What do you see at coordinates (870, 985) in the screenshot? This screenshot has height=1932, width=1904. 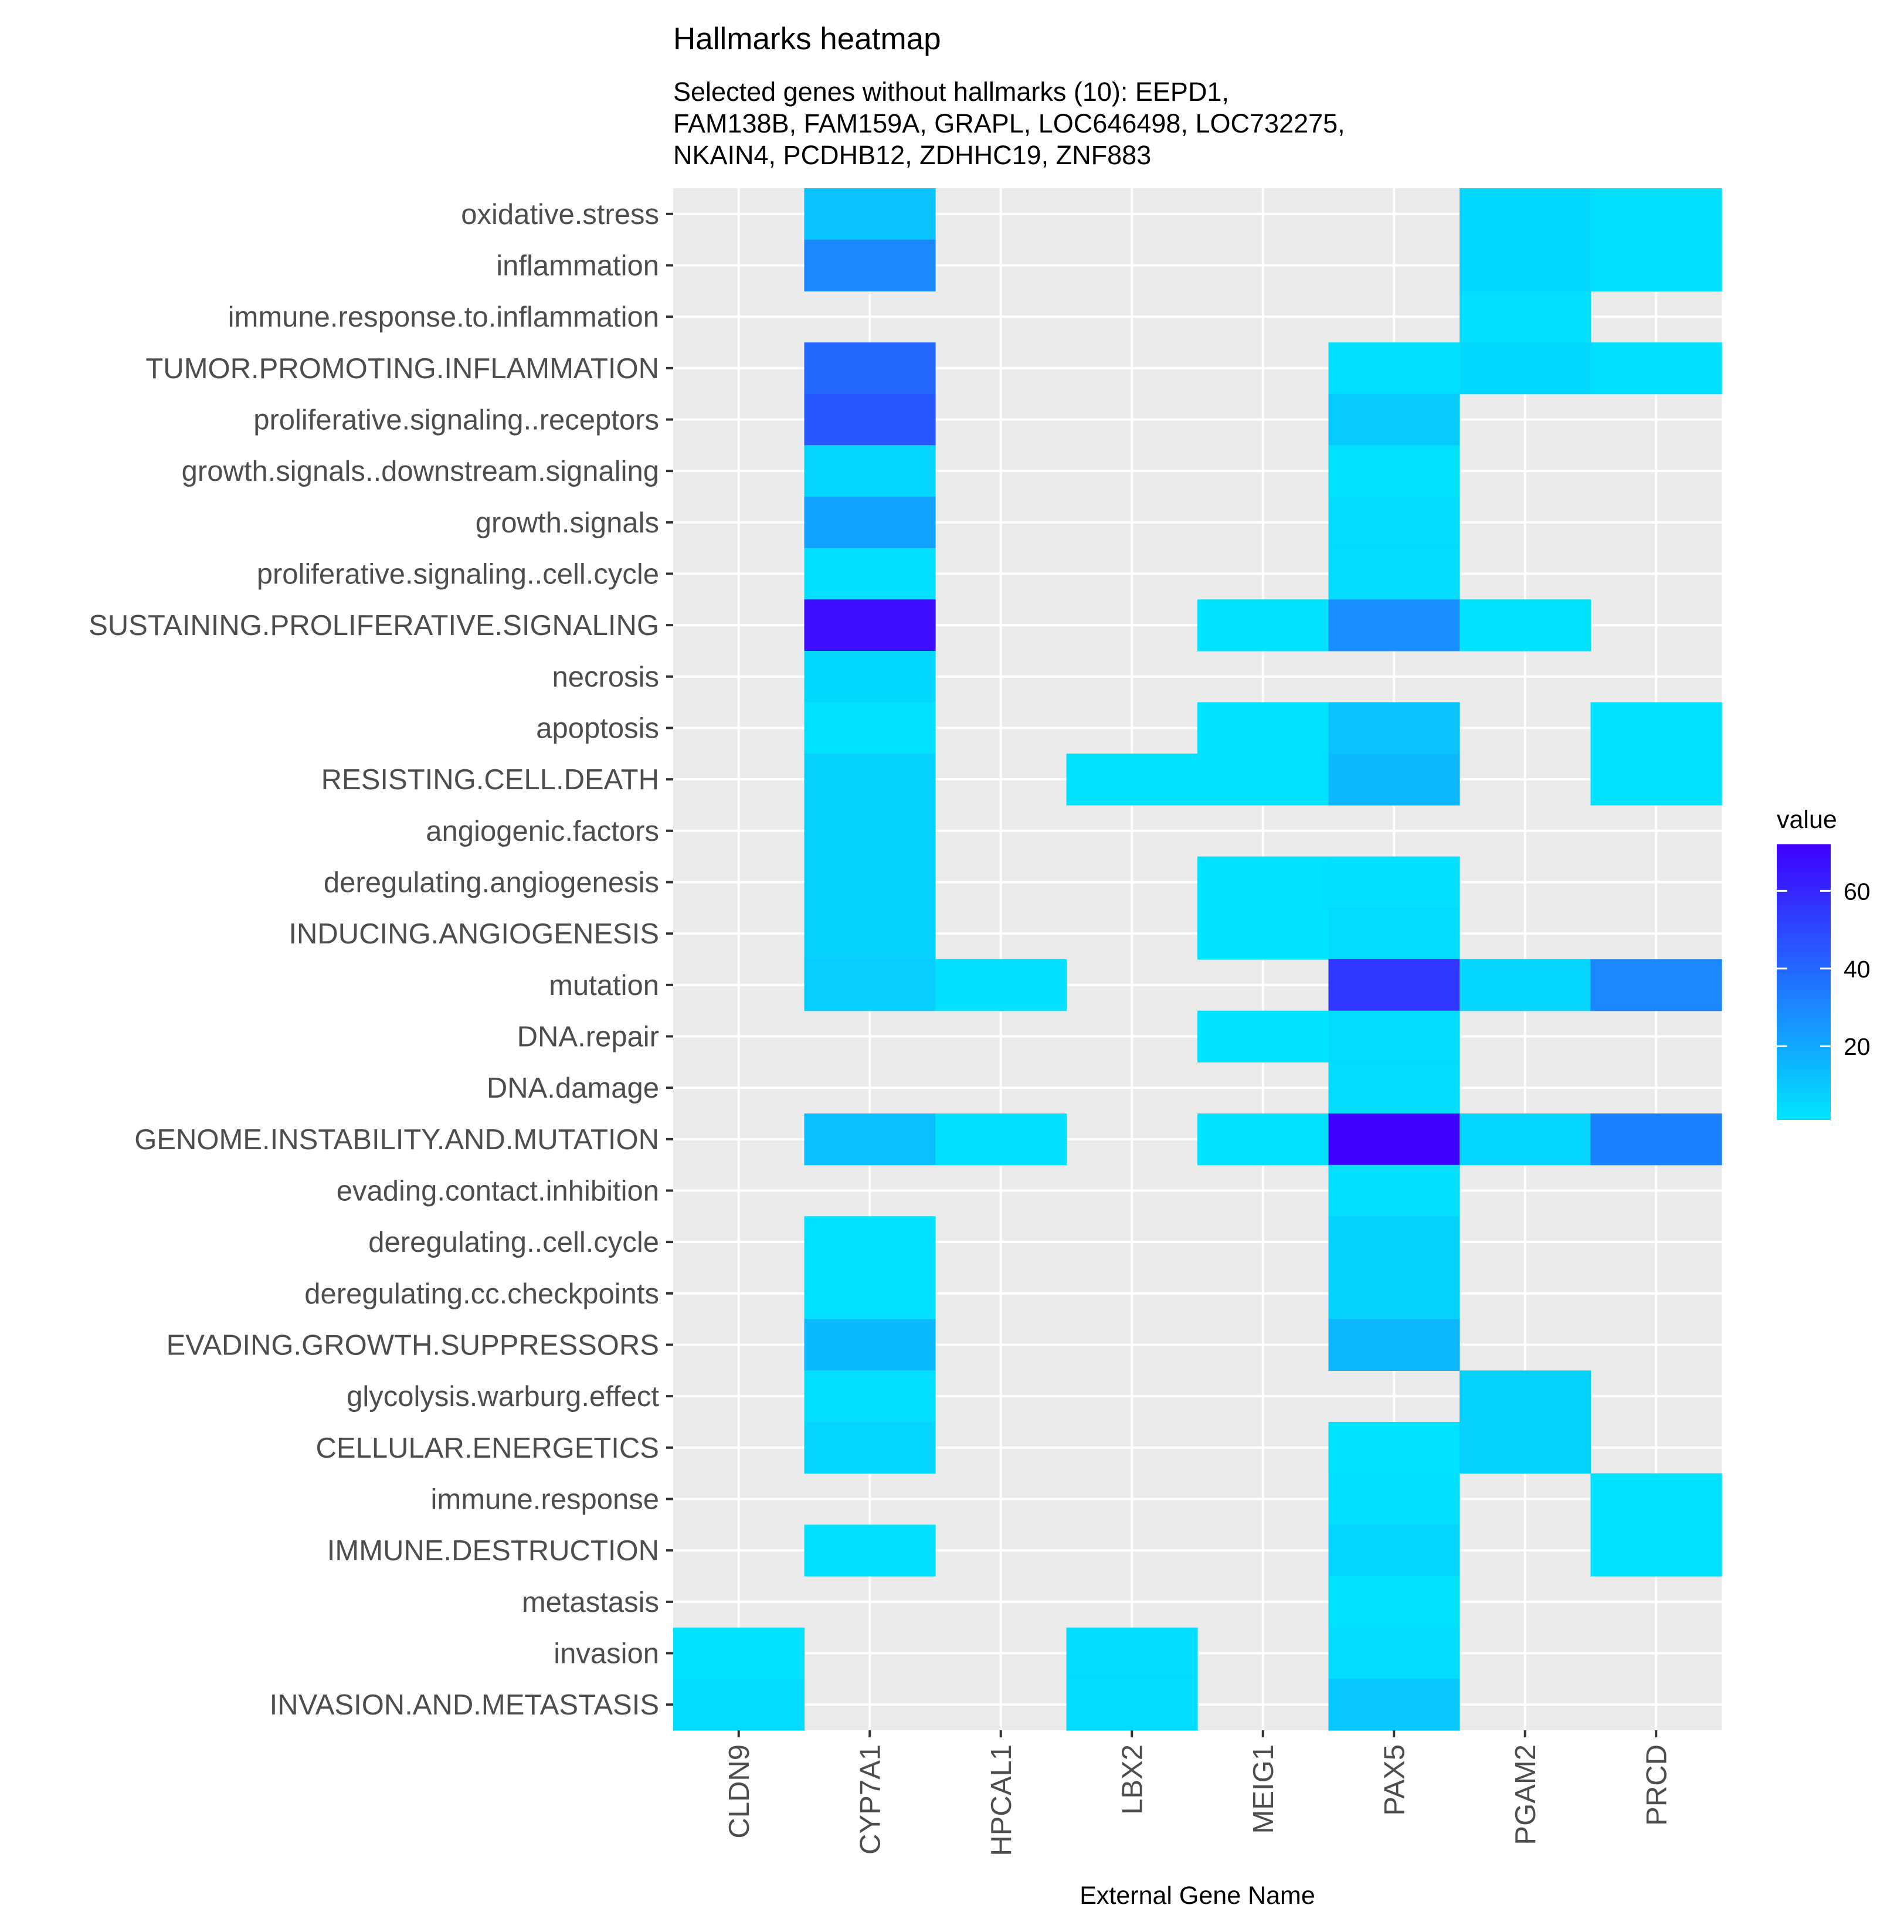 I see `cell-cyp7a1-mutation` at bounding box center [870, 985].